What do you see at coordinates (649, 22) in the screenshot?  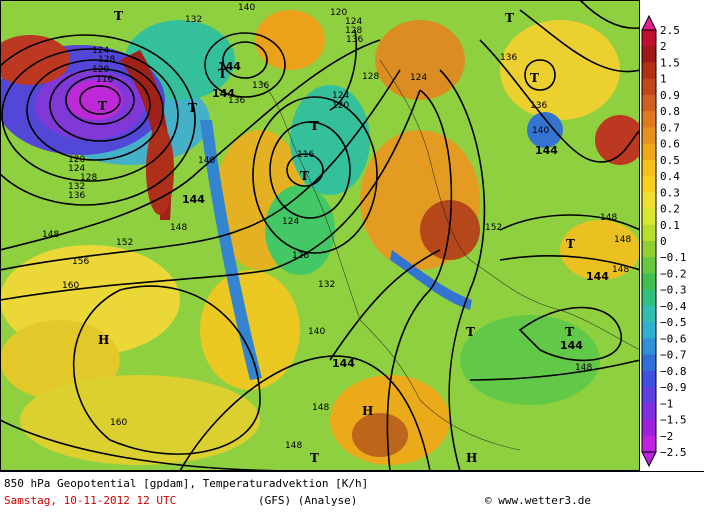 I see `scale-arrow-top` at bounding box center [649, 22].